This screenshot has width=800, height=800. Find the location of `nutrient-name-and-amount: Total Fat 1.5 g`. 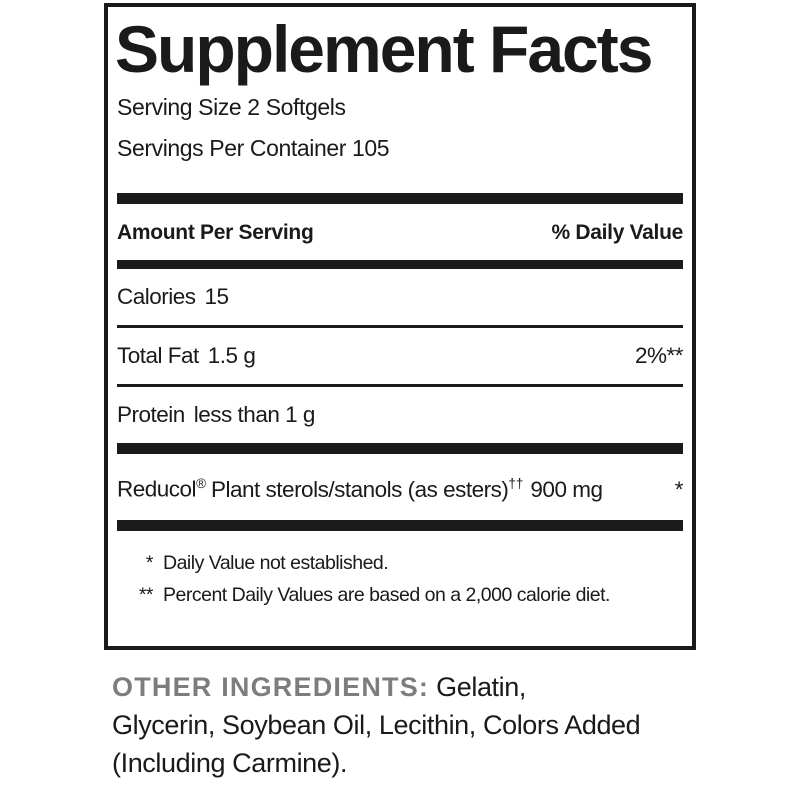

nutrient-name-and-amount: Total Fat 1.5 g is located at coordinates (186, 356).